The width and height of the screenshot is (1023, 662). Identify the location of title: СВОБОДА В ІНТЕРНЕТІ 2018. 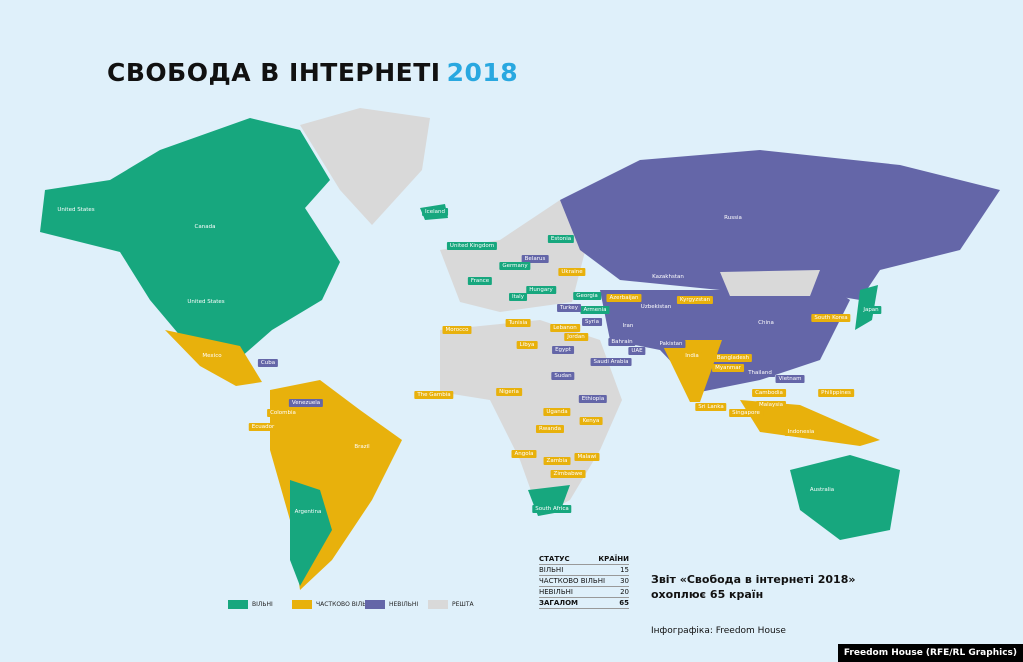
(312, 72).